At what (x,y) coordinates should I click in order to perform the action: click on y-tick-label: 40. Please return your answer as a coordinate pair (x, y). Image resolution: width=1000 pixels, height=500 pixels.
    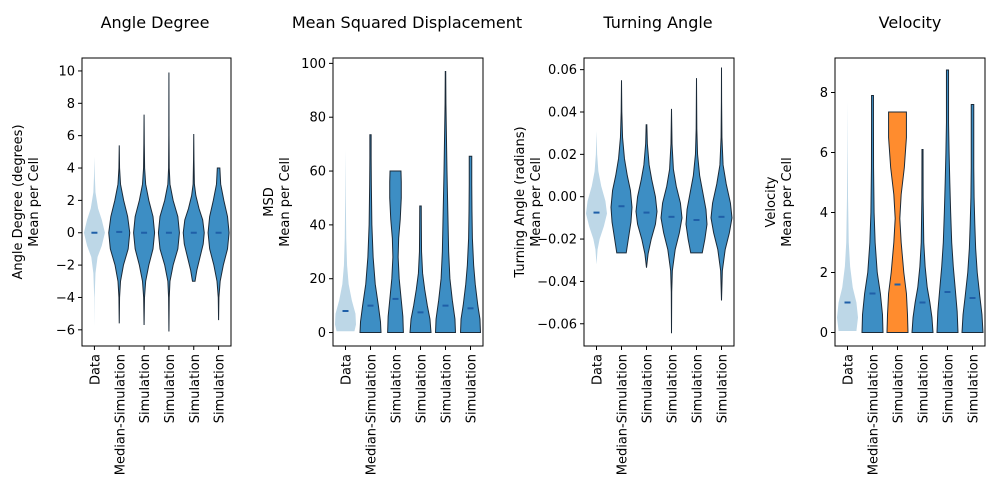
    Looking at the image, I should click on (317, 225).